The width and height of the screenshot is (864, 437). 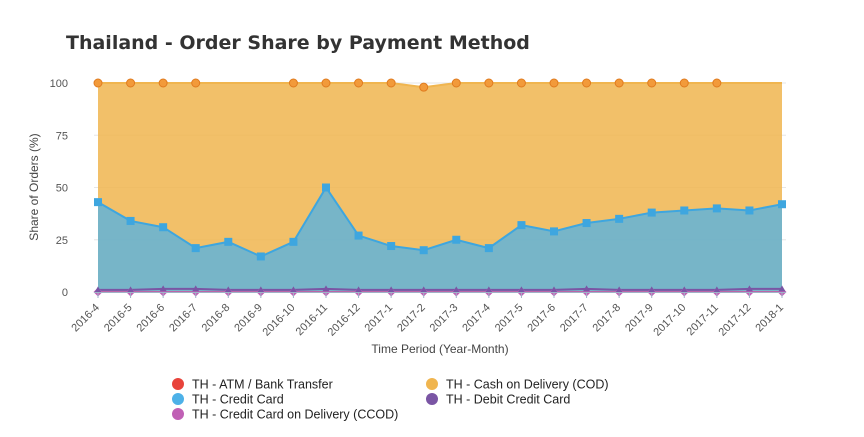 I want to click on line-credit-card, so click(x=440, y=221).